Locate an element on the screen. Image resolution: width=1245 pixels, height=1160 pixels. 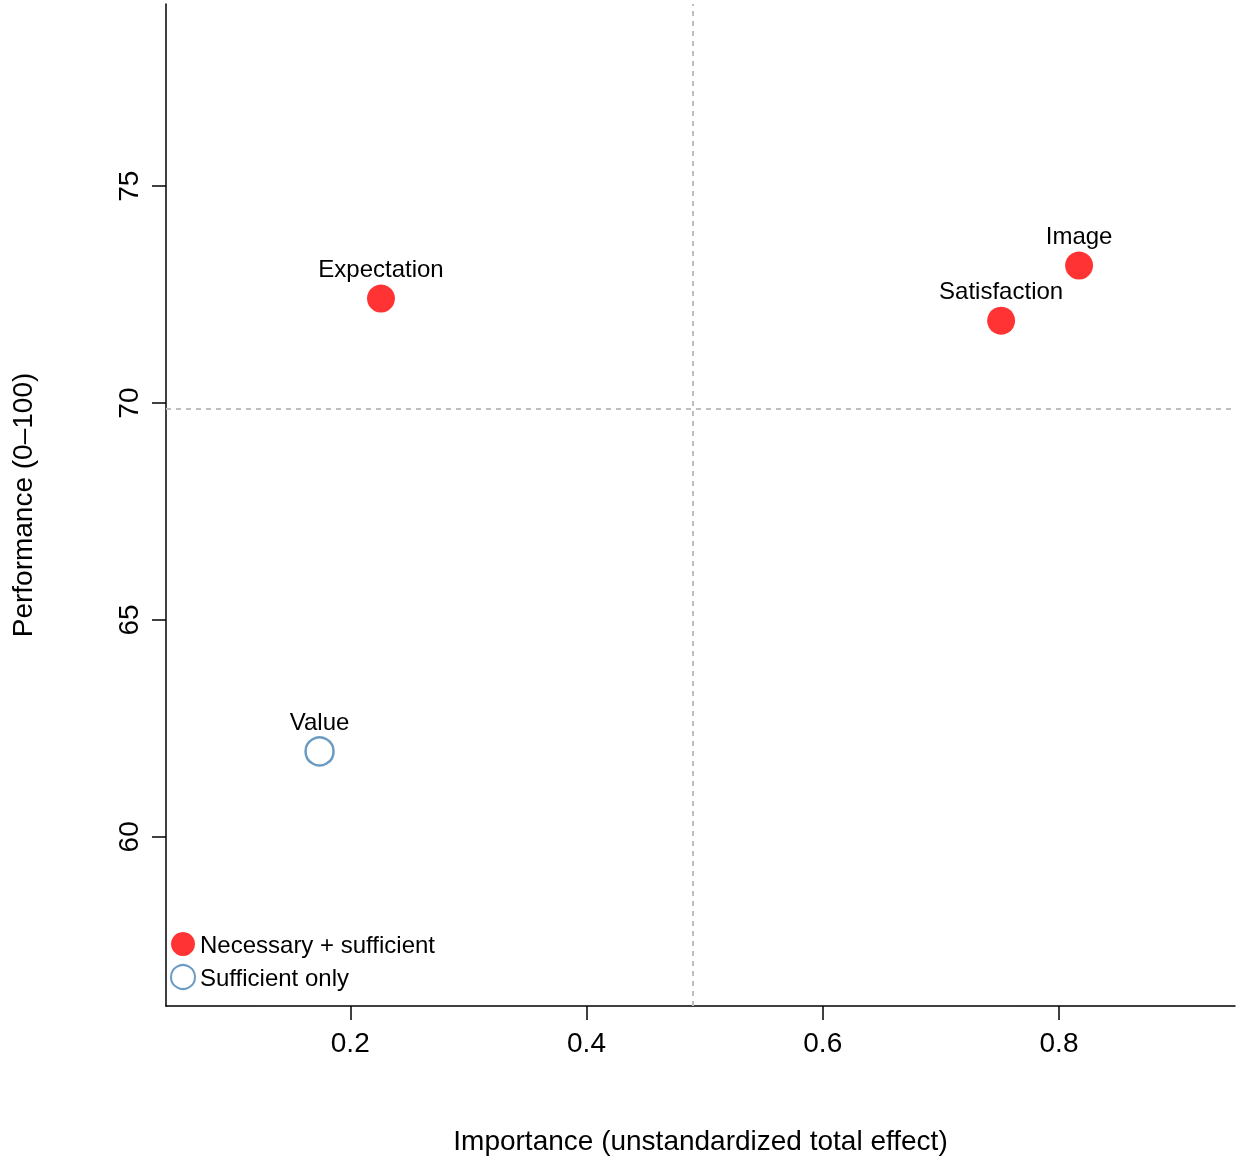
annotation: Expectation is located at coordinates (381, 269).